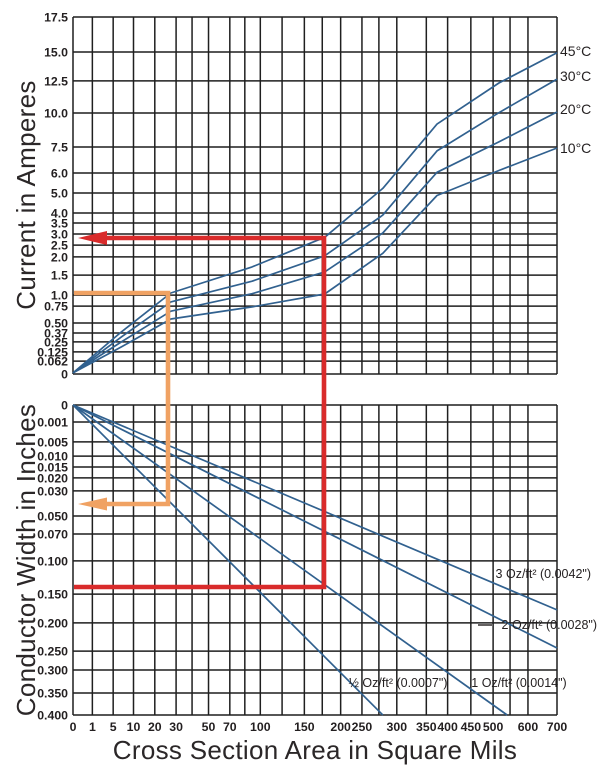 The height and width of the screenshot is (768, 600). I want to click on x-tick-label: 30, so click(176, 727).